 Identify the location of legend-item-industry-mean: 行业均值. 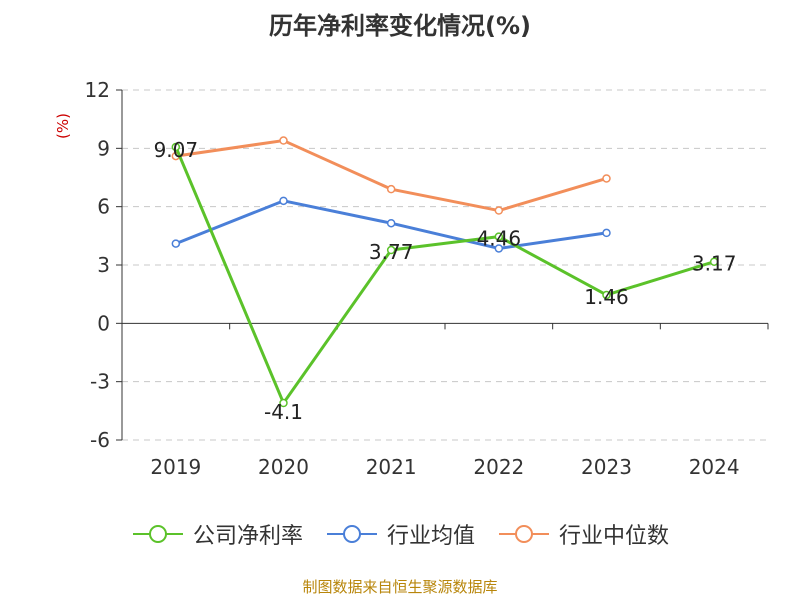
(400, 534).